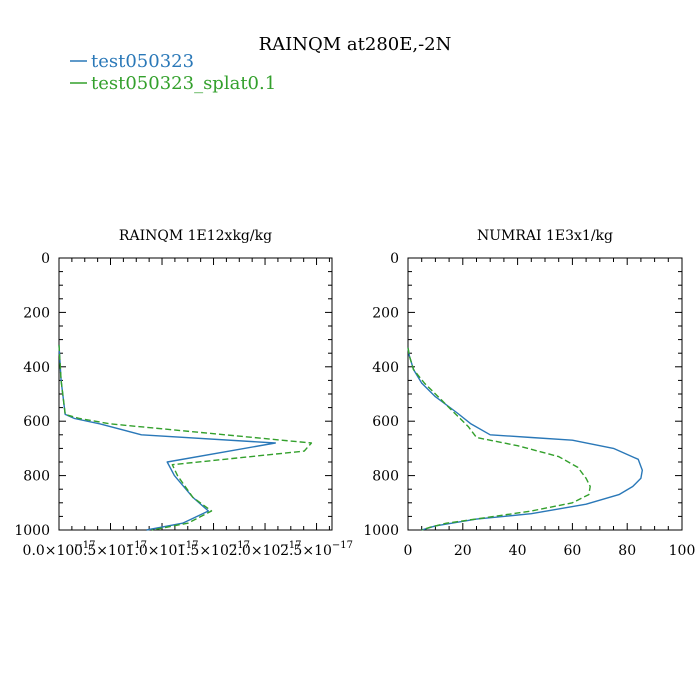 The image size is (700, 700). What do you see at coordinates (183, 83) in the screenshot?
I see `legend-label-splat: test050323_splat0.1` at bounding box center [183, 83].